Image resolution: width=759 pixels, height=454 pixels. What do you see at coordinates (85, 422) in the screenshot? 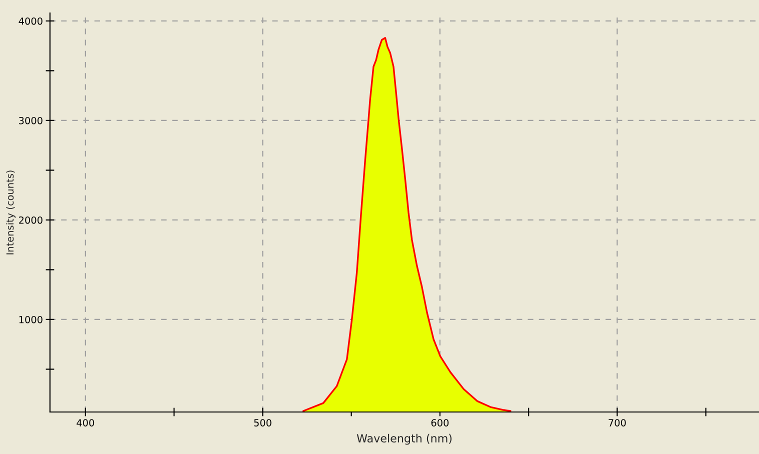
I see `x-tick-label: 400` at bounding box center [85, 422].